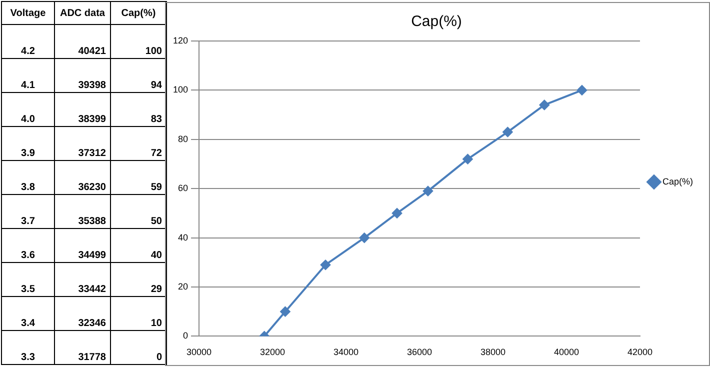  What do you see at coordinates (138, 347) in the screenshot?
I see `text: 0` at bounding box center [138, 347].